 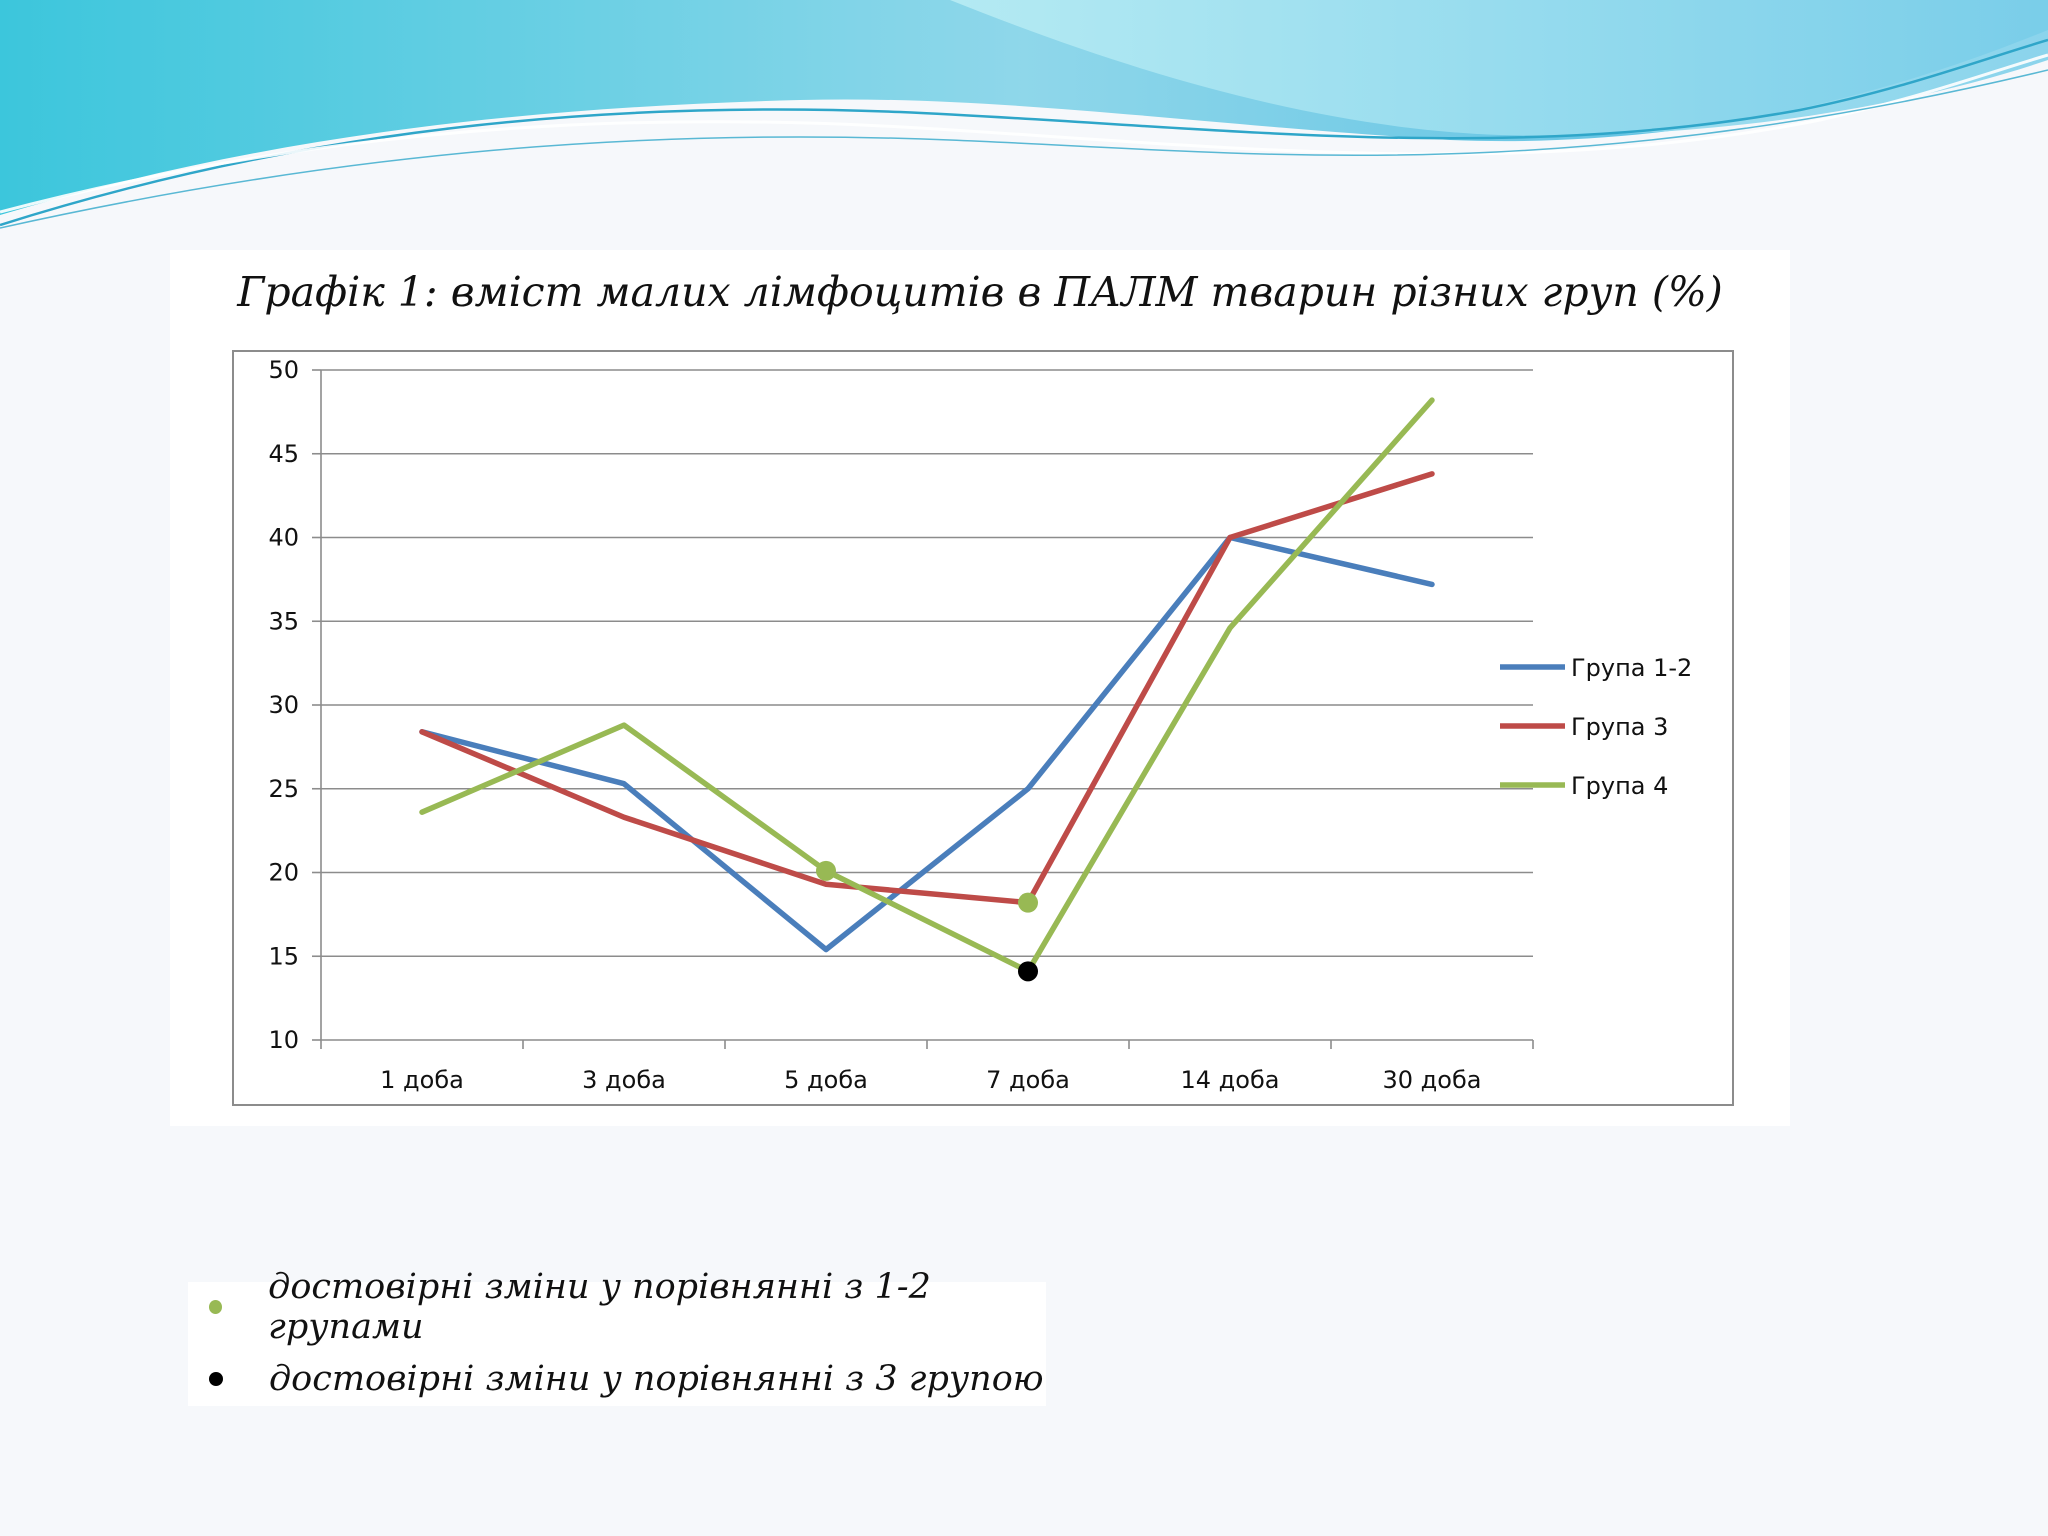 What do you see at coordinates (283, 370) in the screenshot?
I see `y-tick-label: 50` at bounding box center [283, 370].